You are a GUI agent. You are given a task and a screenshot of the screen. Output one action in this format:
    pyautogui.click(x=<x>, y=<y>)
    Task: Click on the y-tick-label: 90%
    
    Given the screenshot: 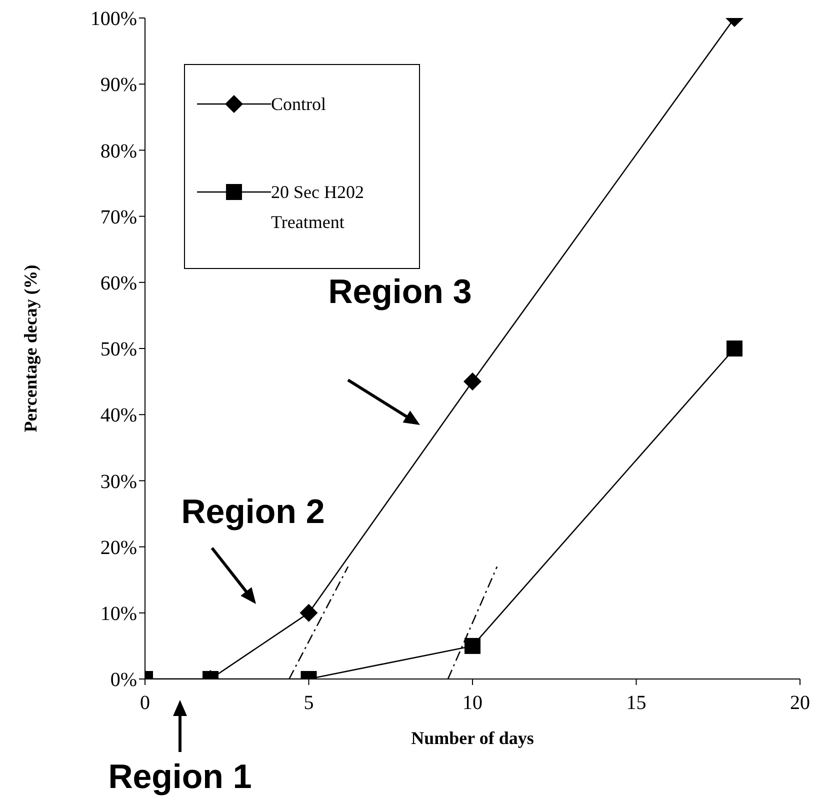 What is the action you would take?
    pyautogui.click(x=118, y=85)
    